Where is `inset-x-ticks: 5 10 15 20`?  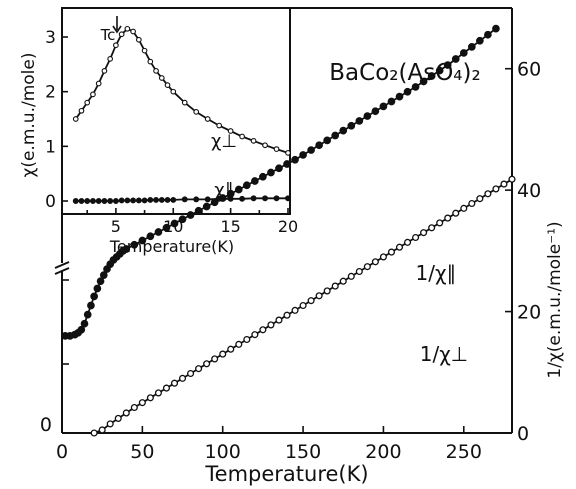
inset-x-ticks: 5 10 15 20 is located at coordinates (192, 222).